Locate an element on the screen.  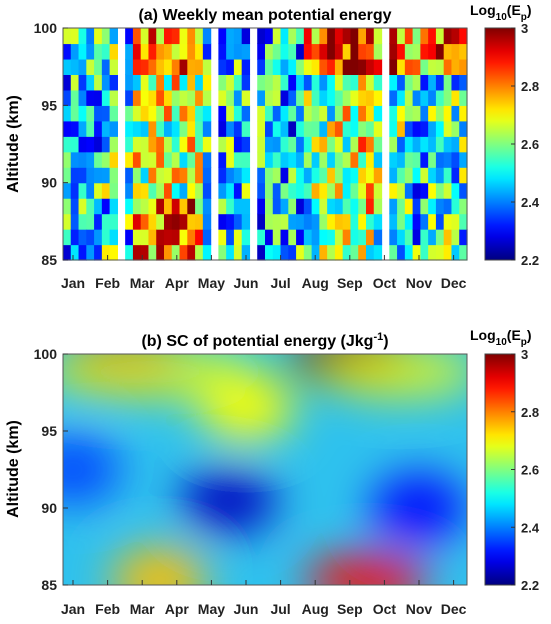
contour-feature is located at coordinates (393, 376).